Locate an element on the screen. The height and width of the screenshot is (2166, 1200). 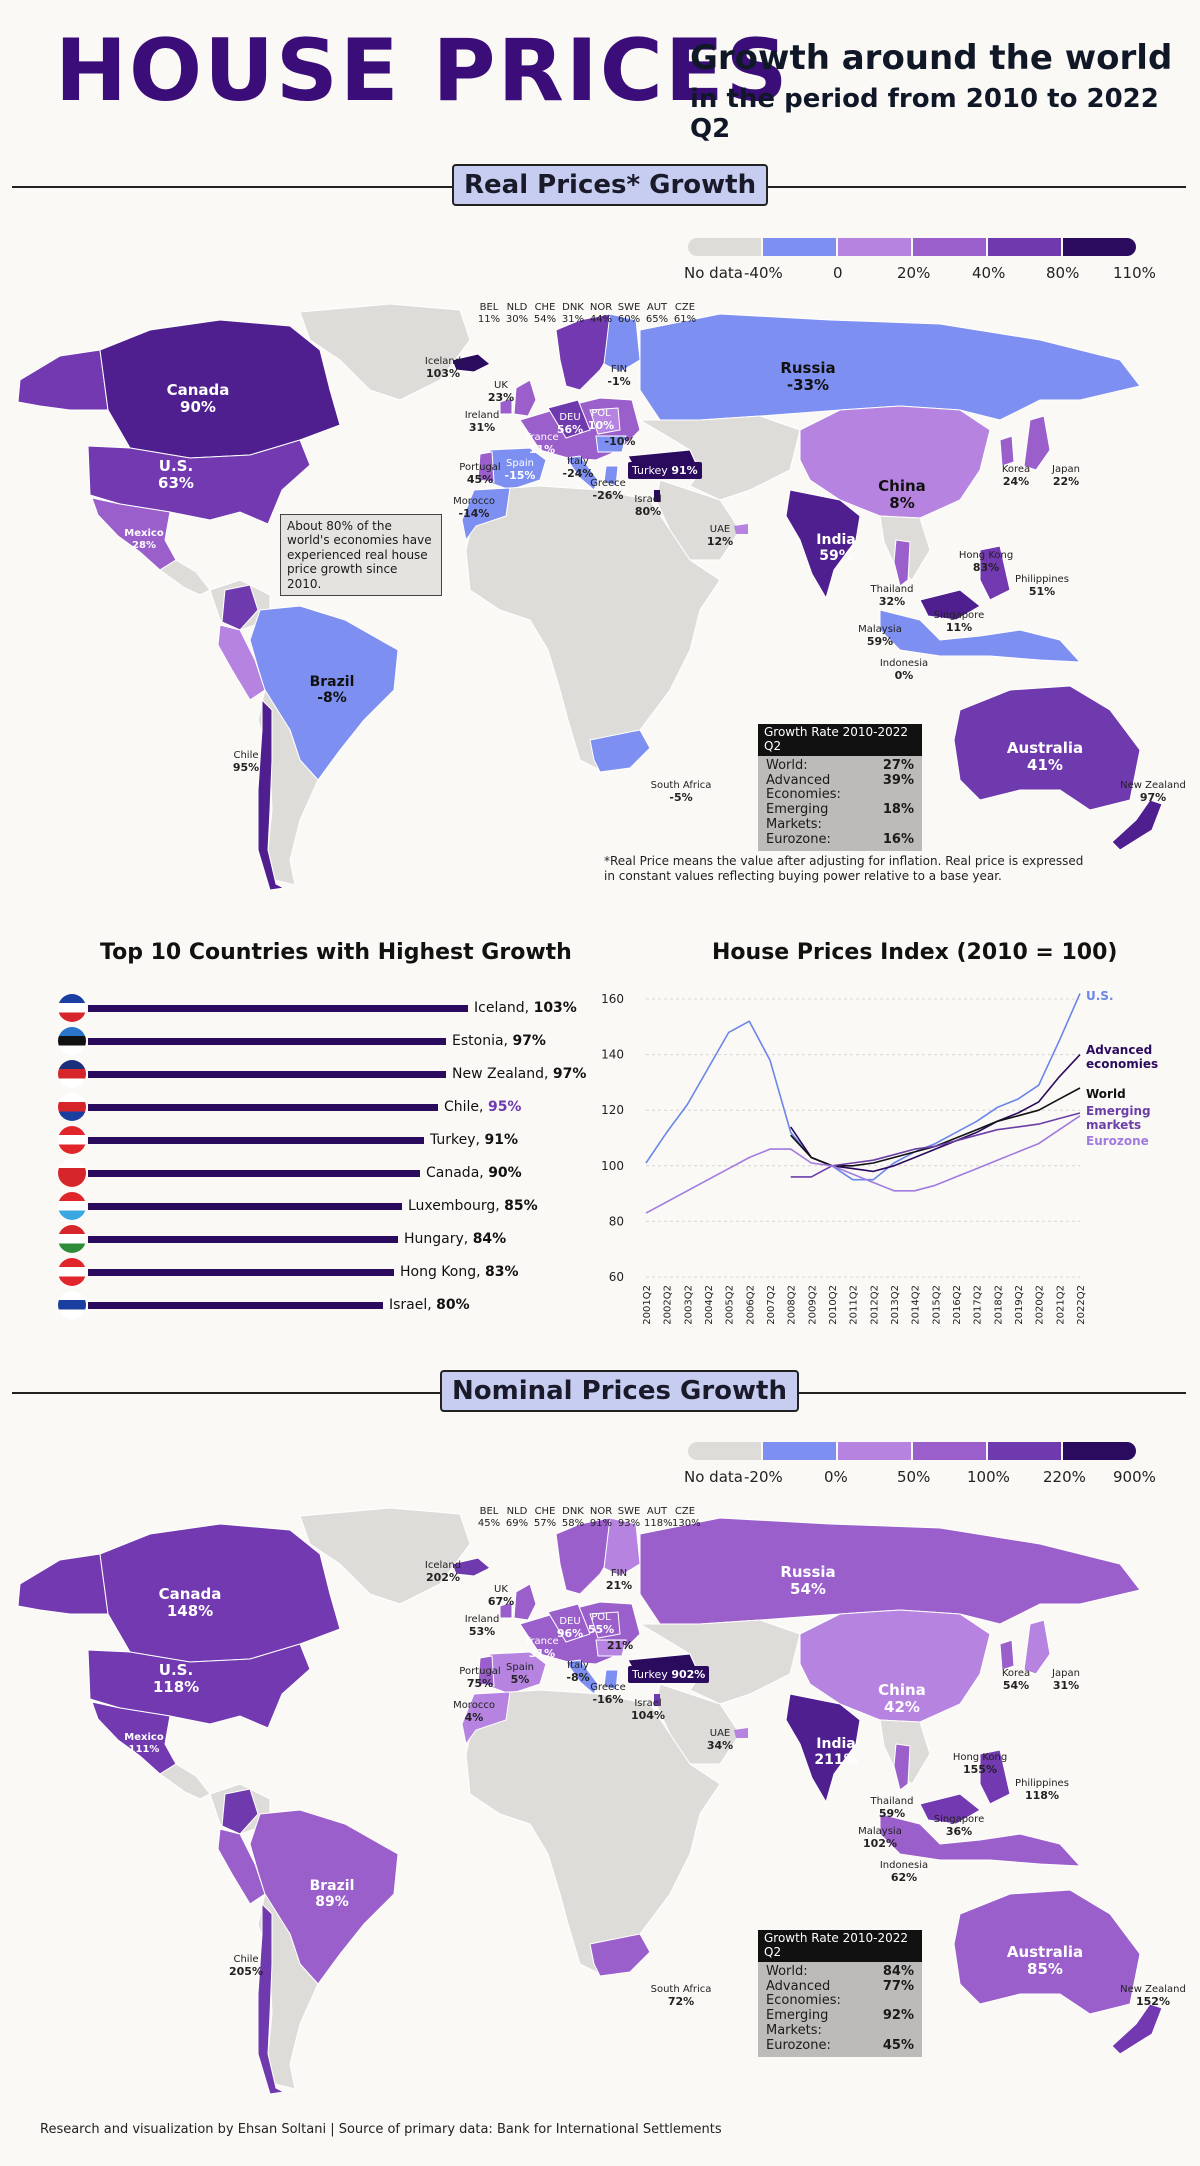
map-label-france: France 11% is located at coordinates (542, 444).